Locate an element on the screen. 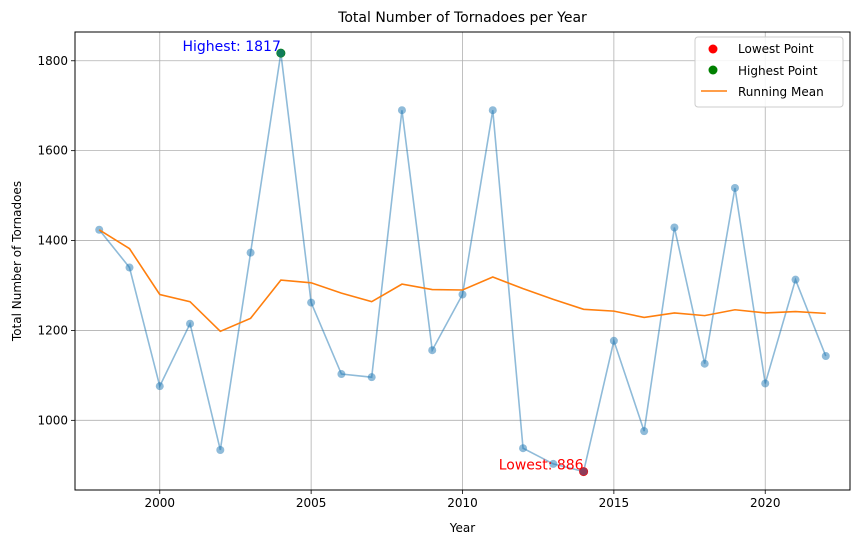  y-axis-label: Total Number of Tornadoes is located at coordinates (17, 261).